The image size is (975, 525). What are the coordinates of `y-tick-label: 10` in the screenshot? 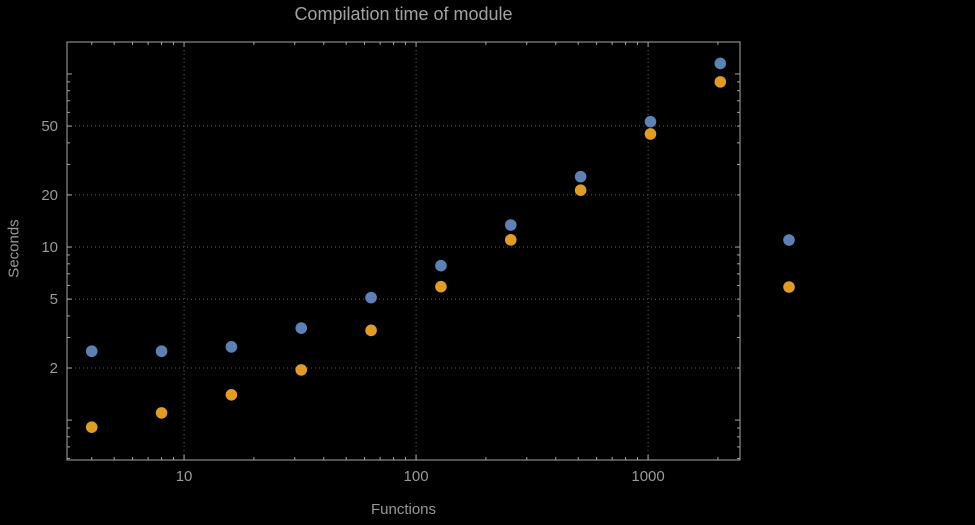 It's located at (49, 247).